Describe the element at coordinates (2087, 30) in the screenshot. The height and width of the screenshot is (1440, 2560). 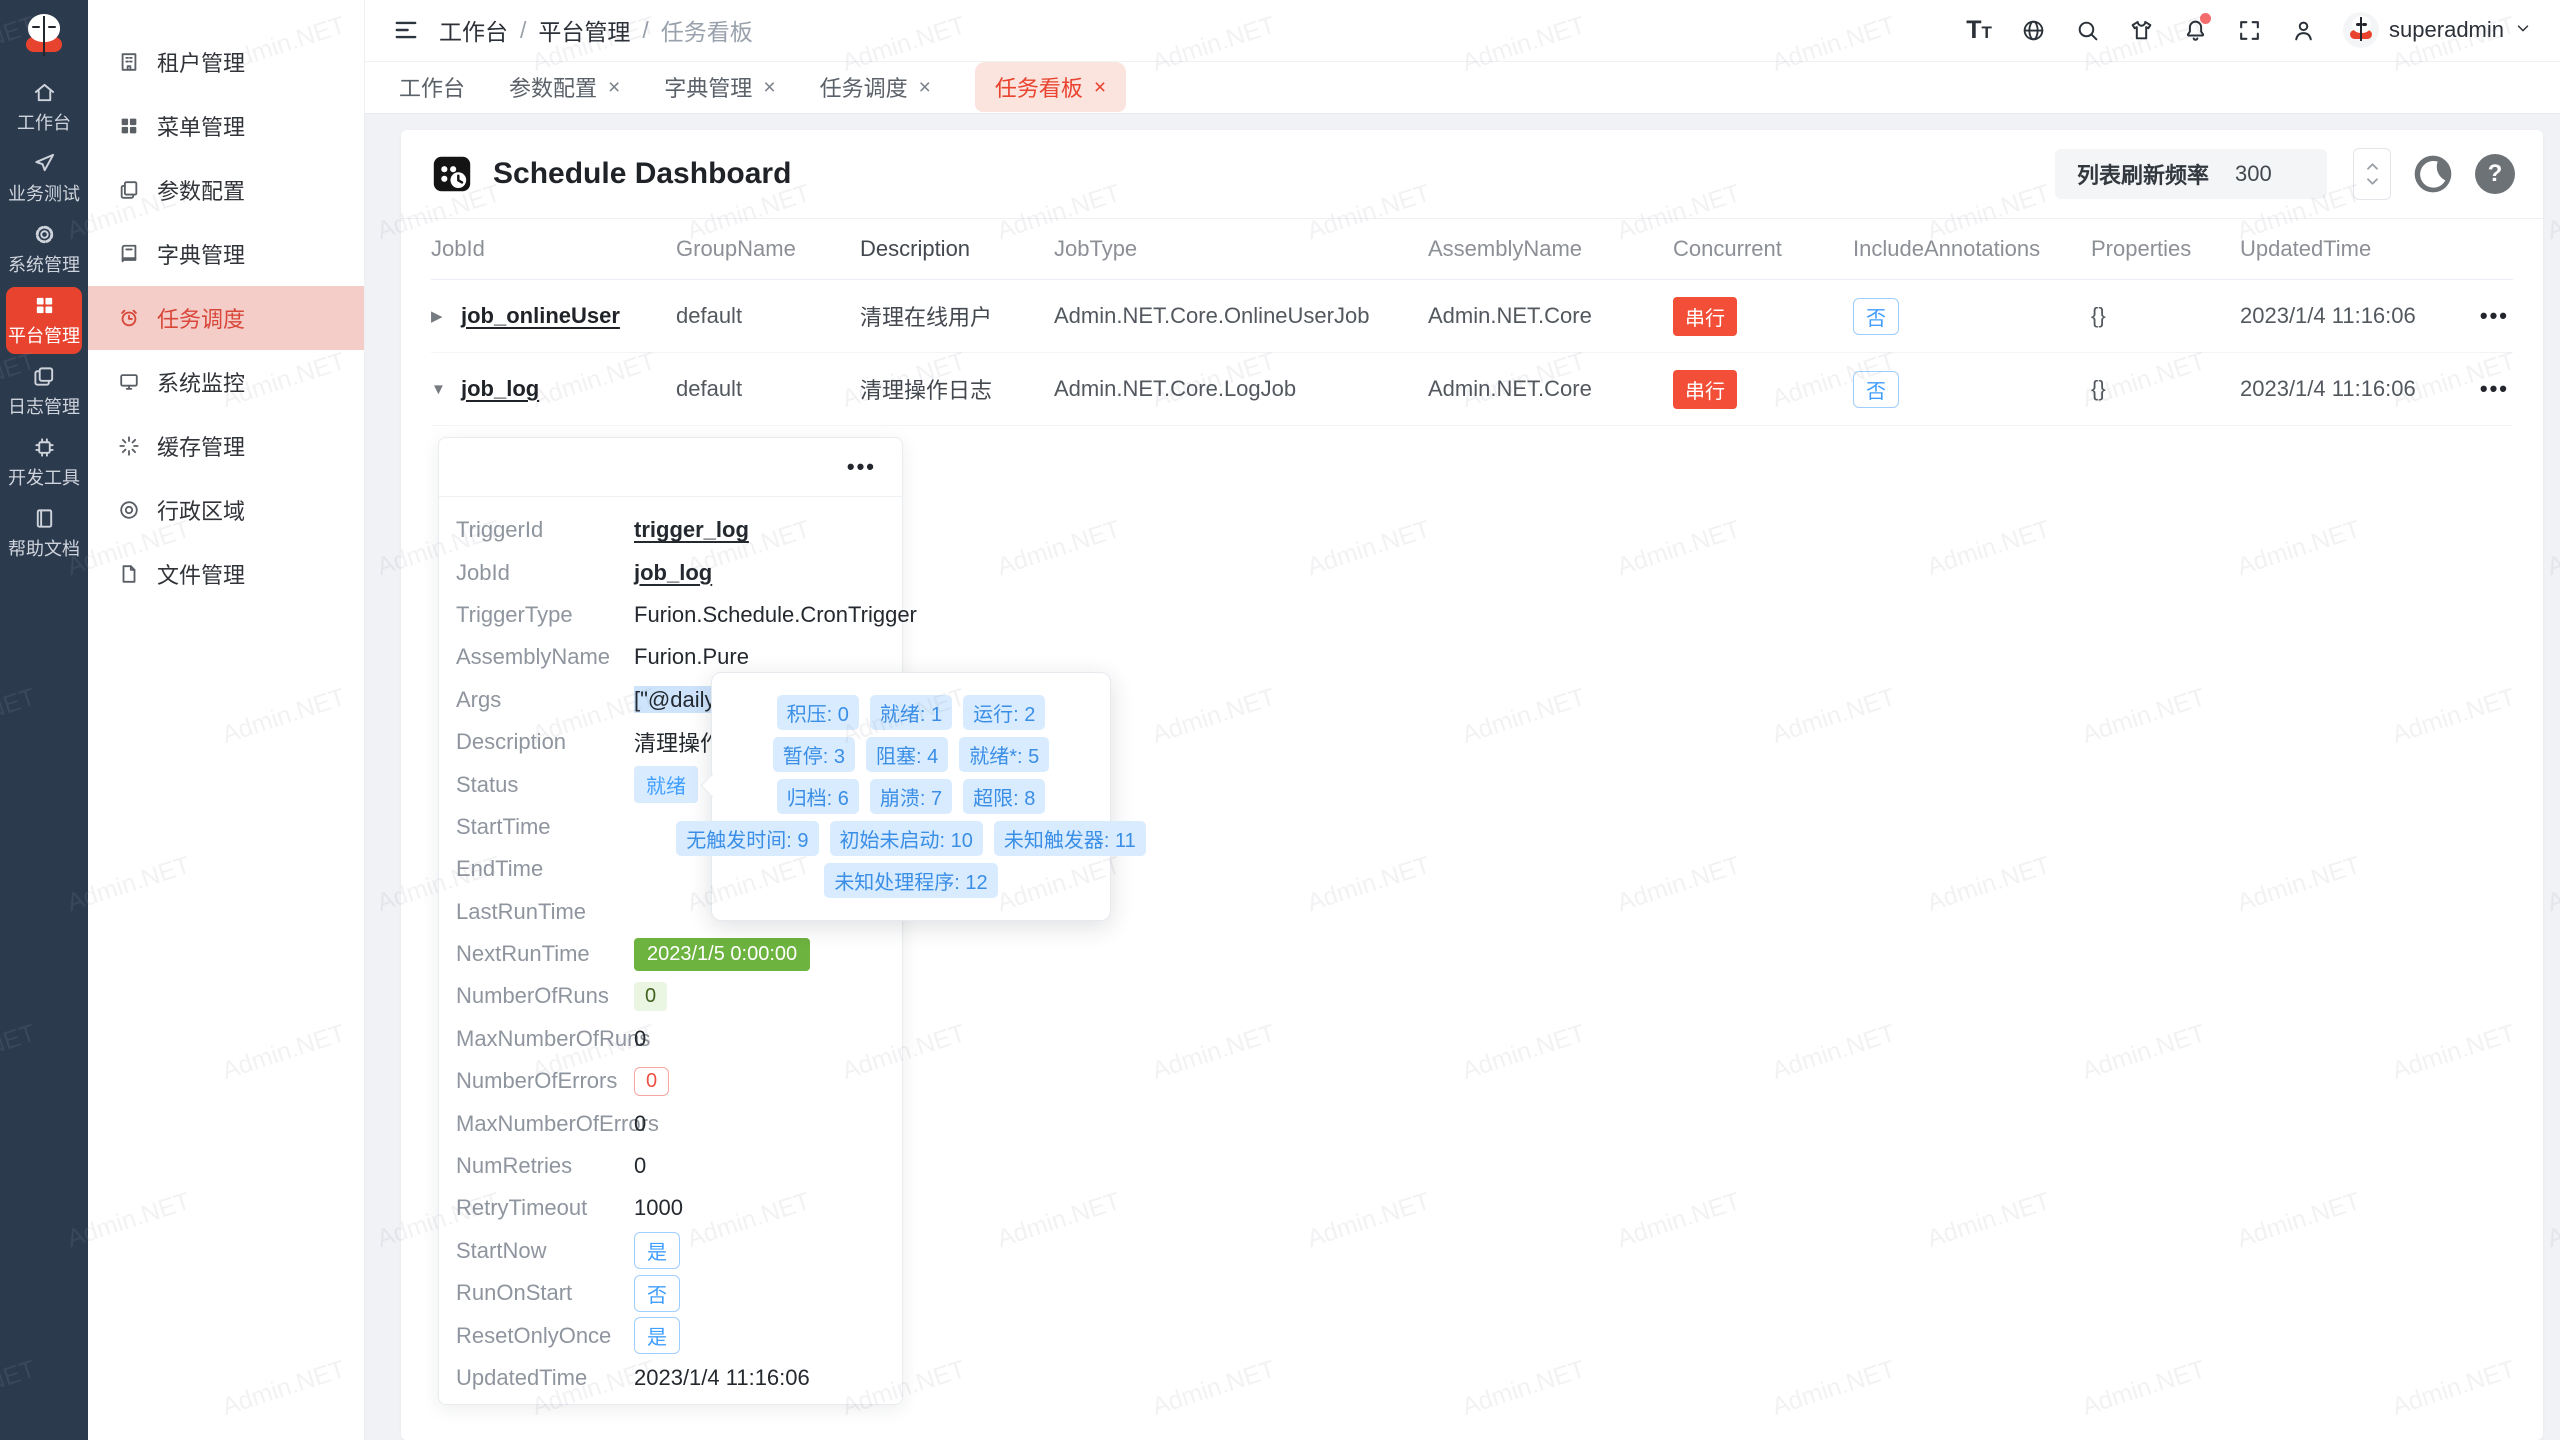
I see `search-icon` at that location.